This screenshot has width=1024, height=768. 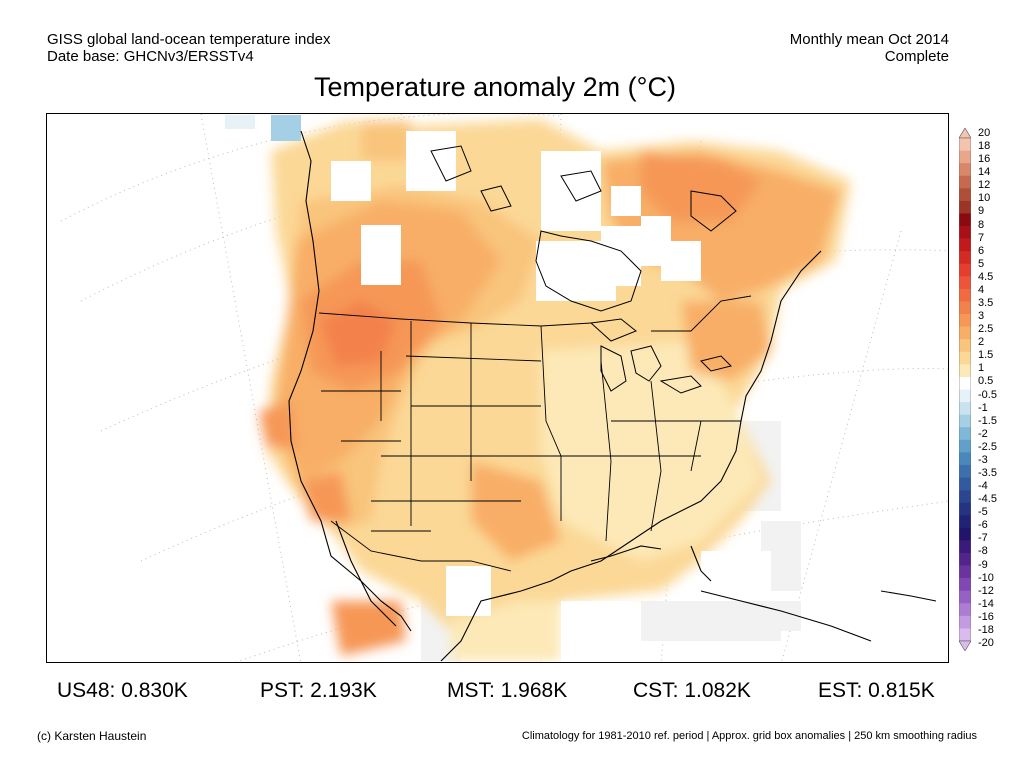 What do you see at coordinates (981, 211) in the screenshot?
I see `colorbar-label: 9` at bounding box center [981, 211].